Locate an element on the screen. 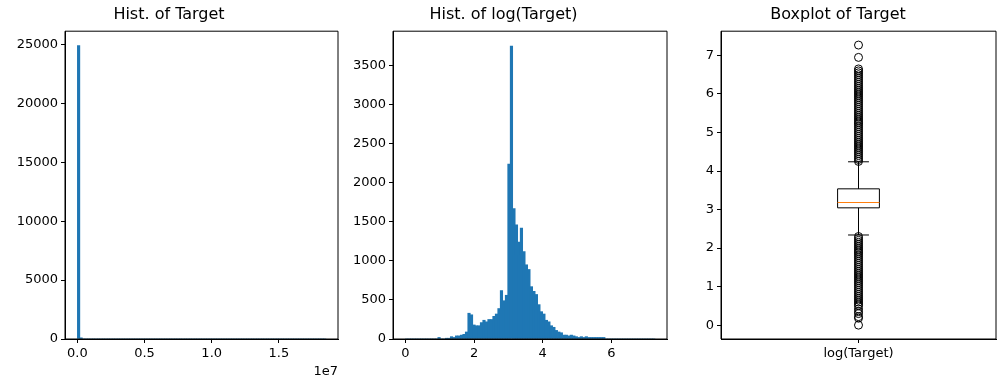  text: 1e7 is located at coordinates (325, 370).